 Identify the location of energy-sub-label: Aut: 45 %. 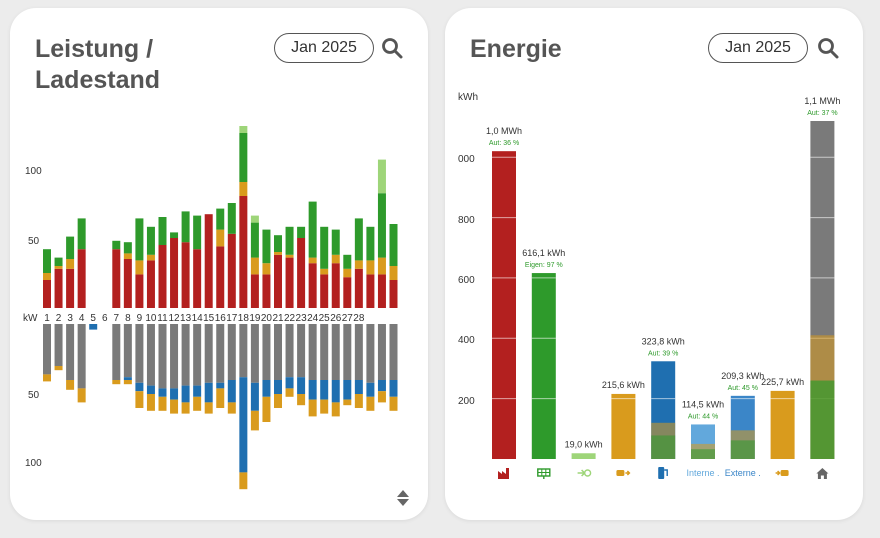
(743, 388).